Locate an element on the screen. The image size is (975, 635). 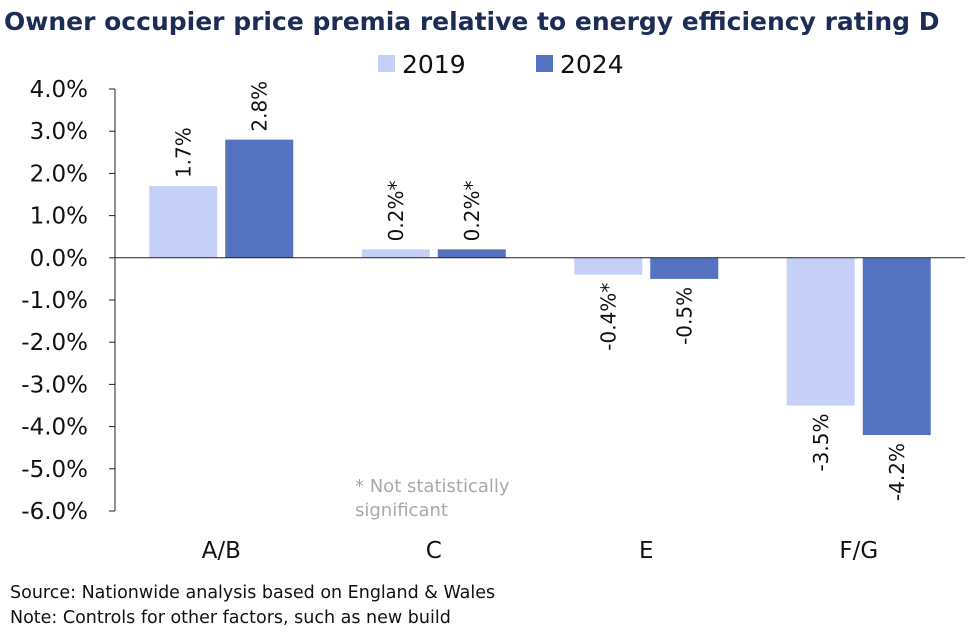
data-label-2024-FG: -4.2% is located at coordinates (897, 472).